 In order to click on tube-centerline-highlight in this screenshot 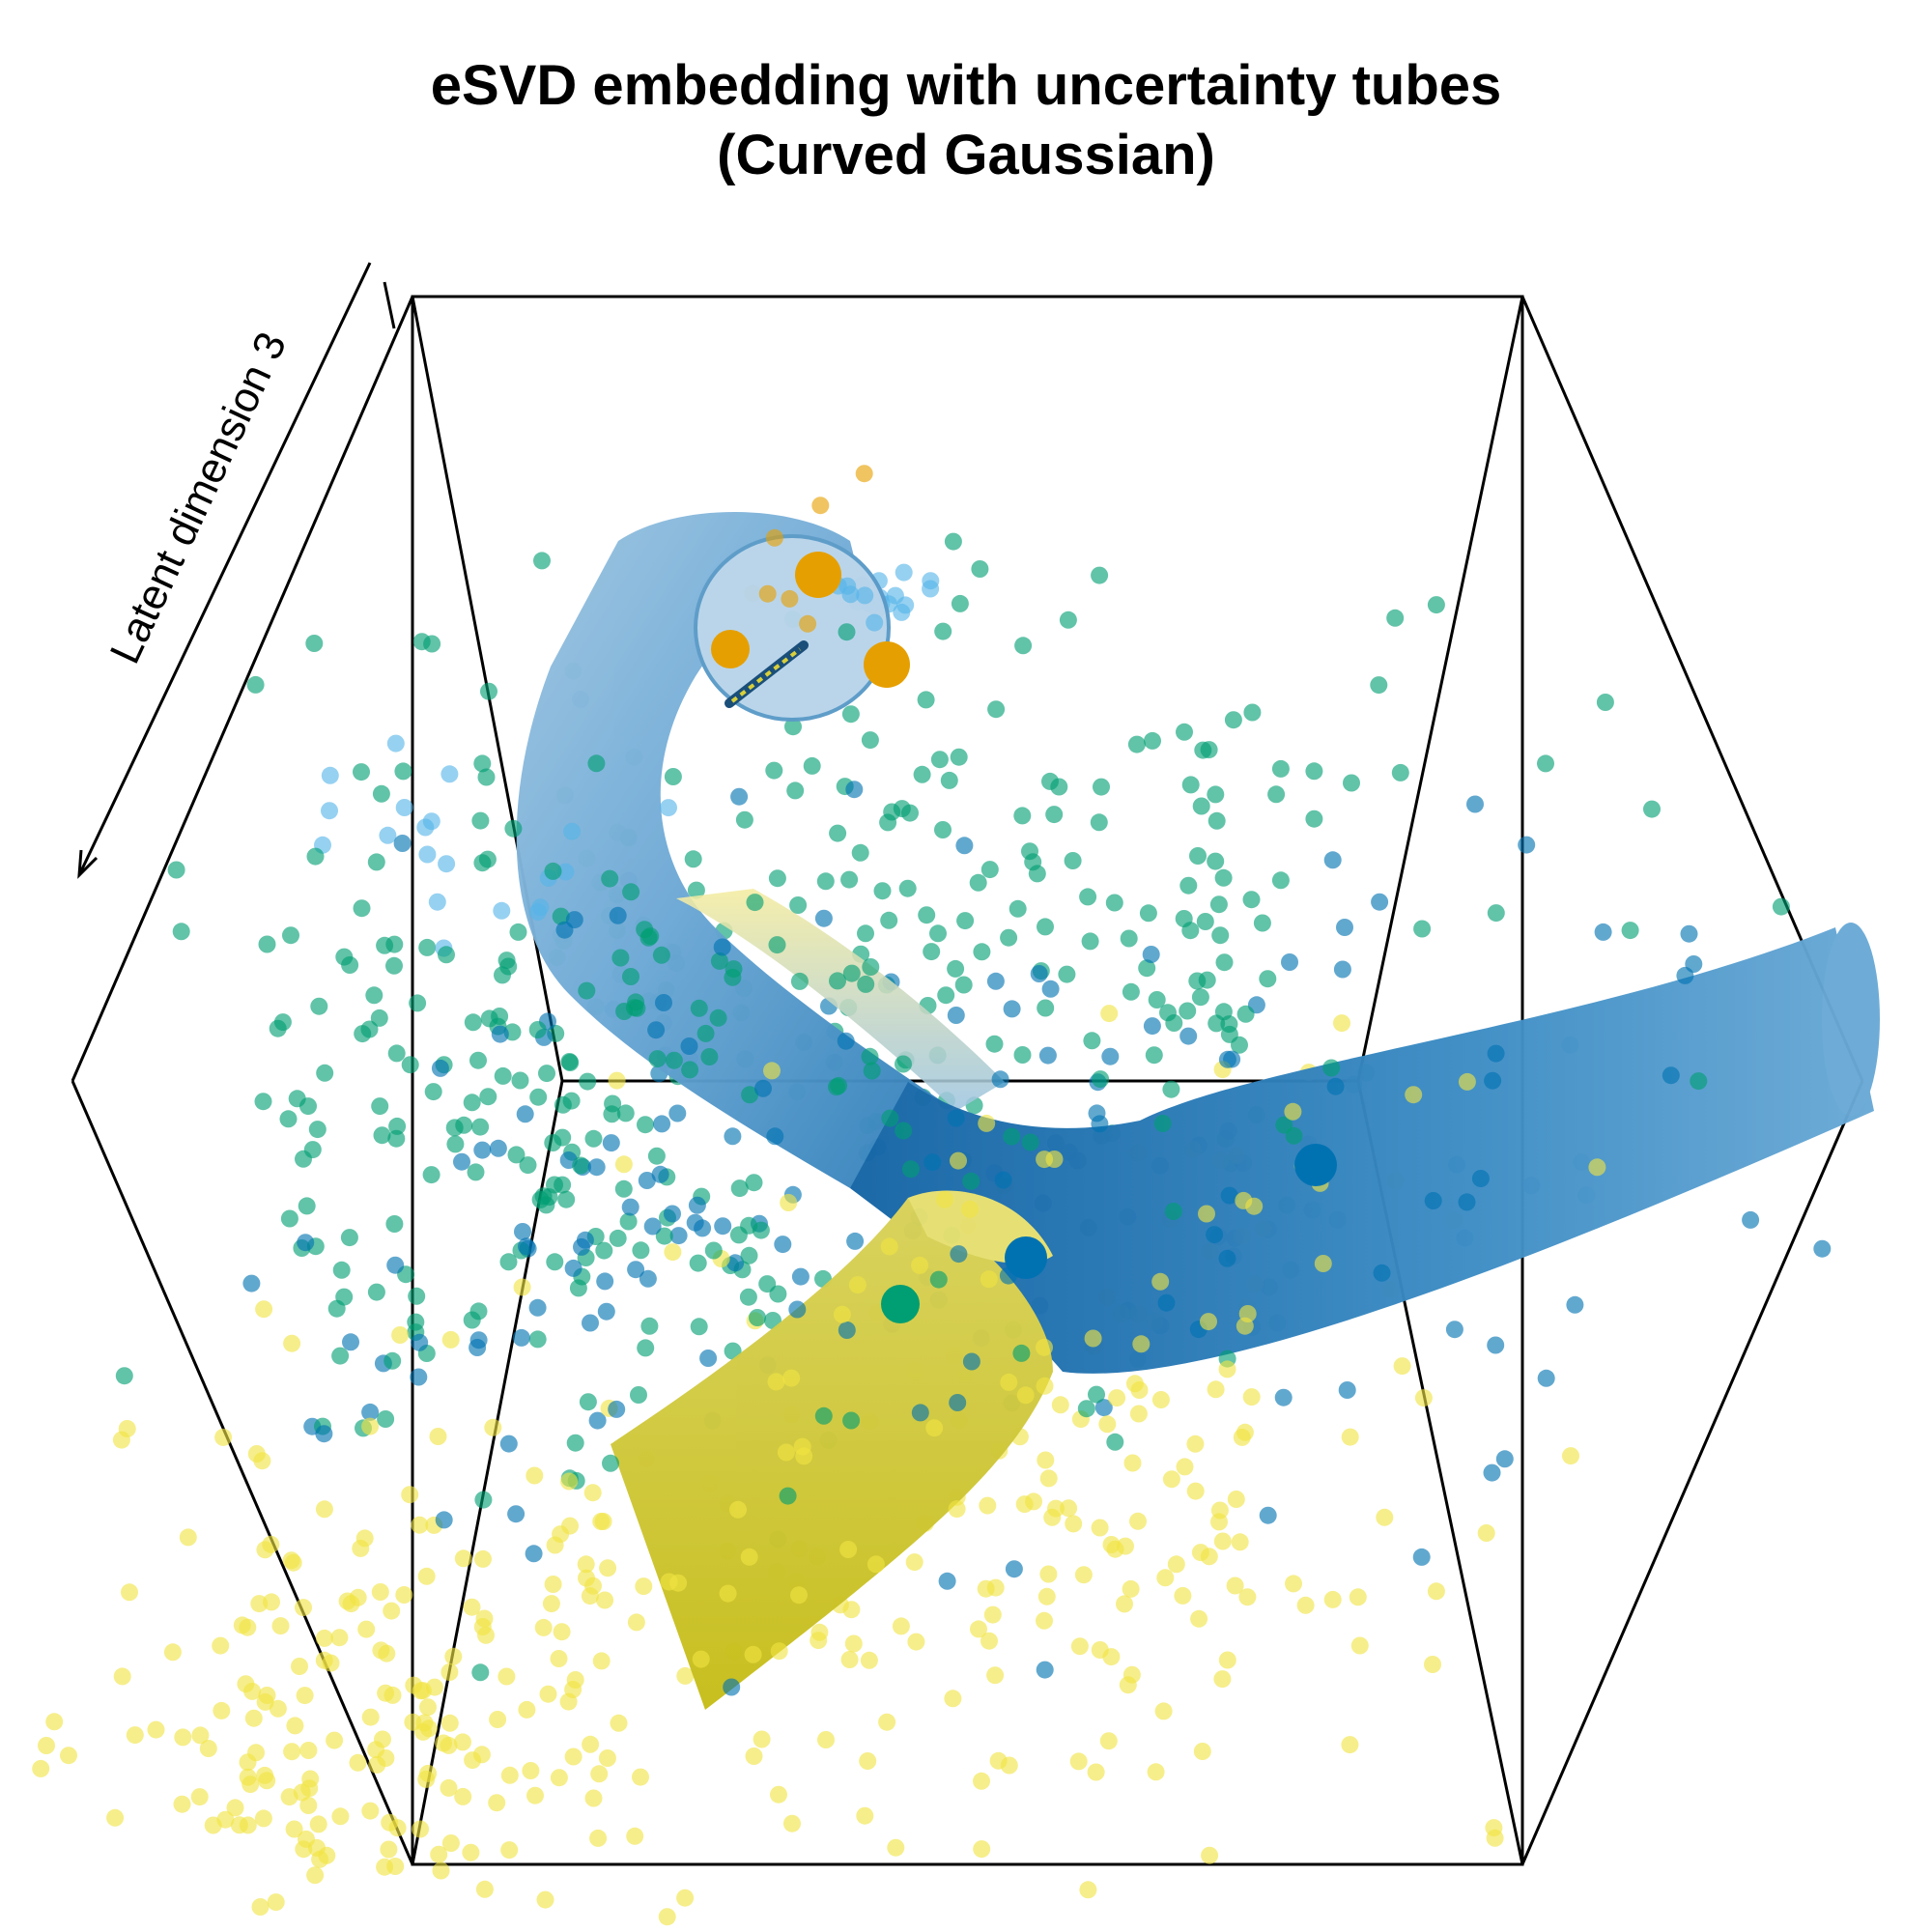, I will do `click(766, 675)`.